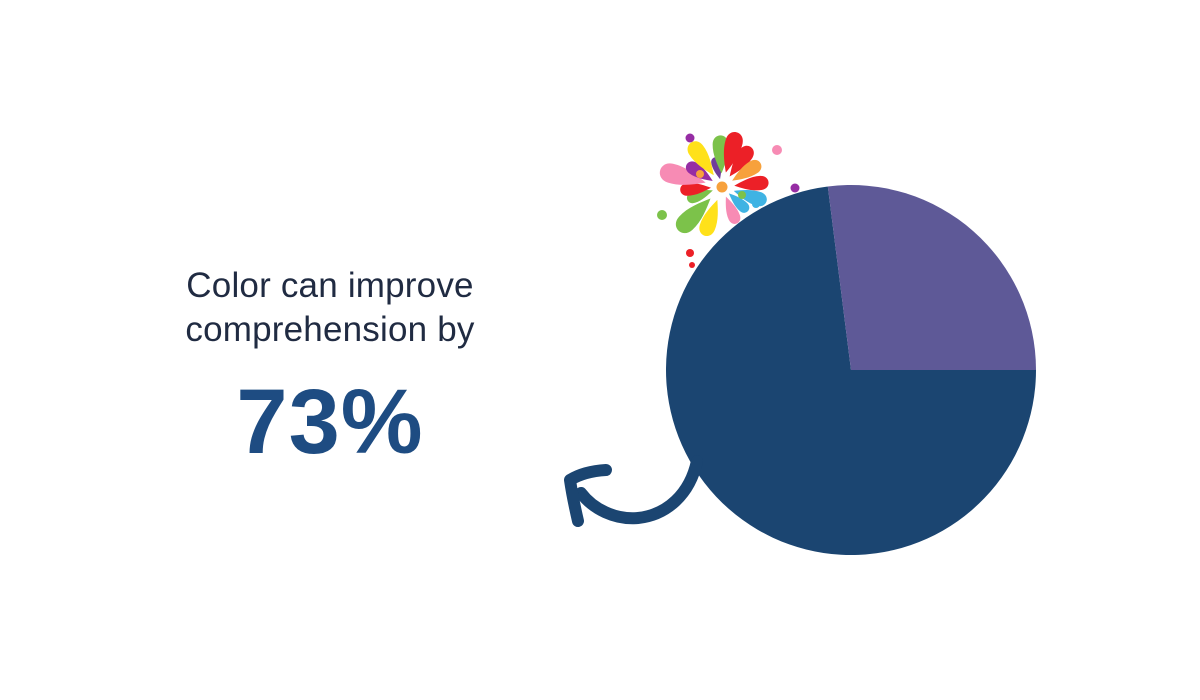  I want to click on headline: Color can improve comprehension by 73%, so click(330, 366).